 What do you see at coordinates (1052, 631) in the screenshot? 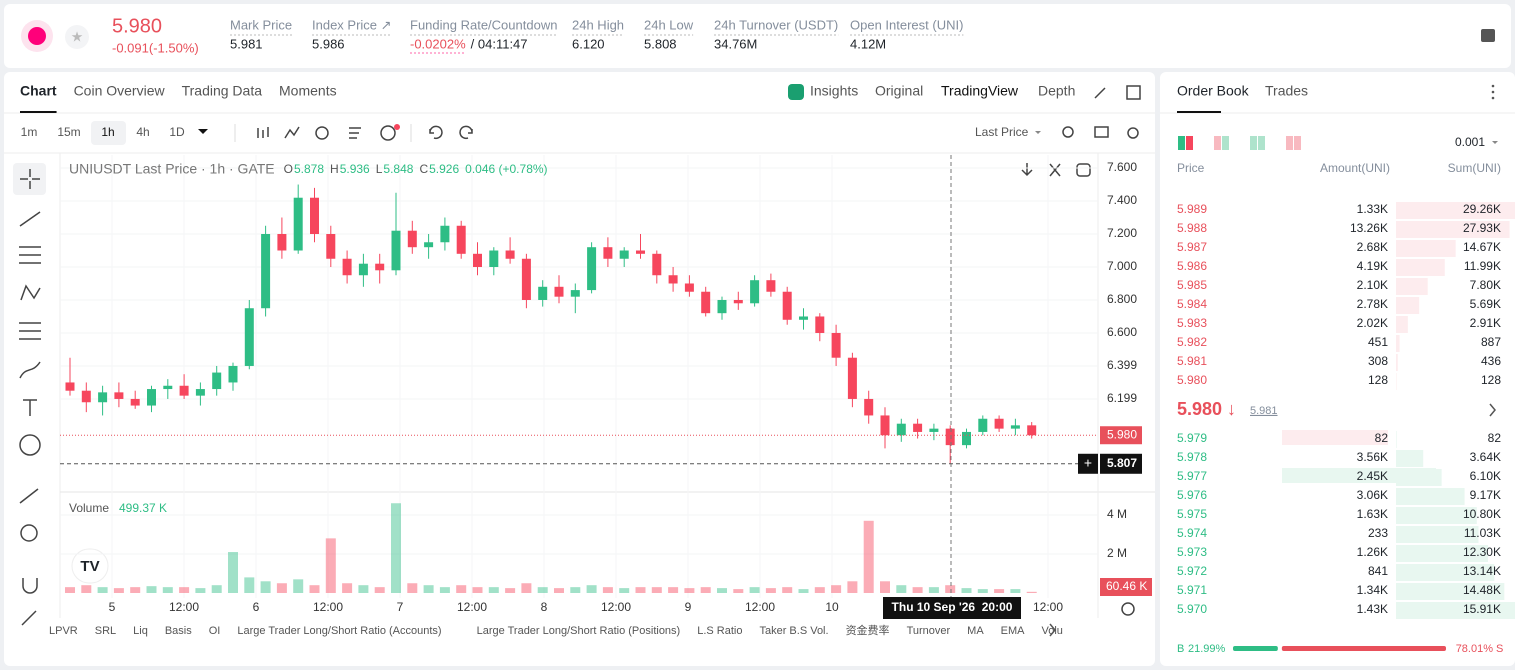
I see `indicator: Volu` at bounding box center [1052, 631].